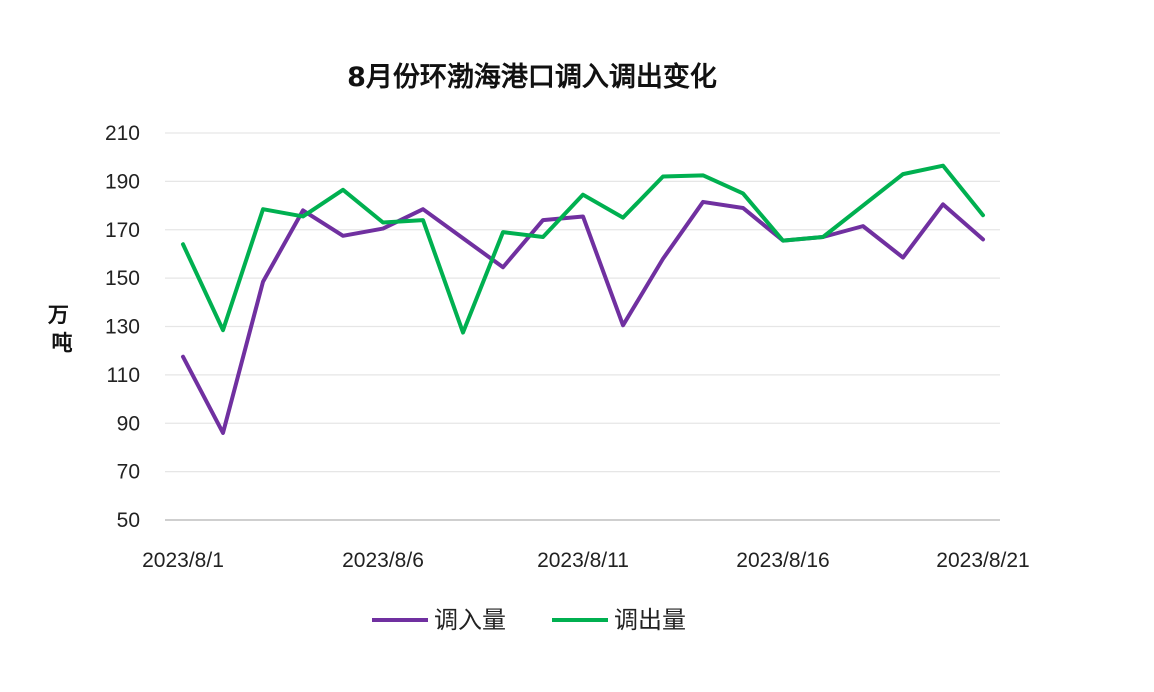 This screenshot has height=692, width=1154. What do you see at coordinates (61, 329) in the screenshot?
I see `y-axis-label: 万 吨` at bounding box center [61, 329].